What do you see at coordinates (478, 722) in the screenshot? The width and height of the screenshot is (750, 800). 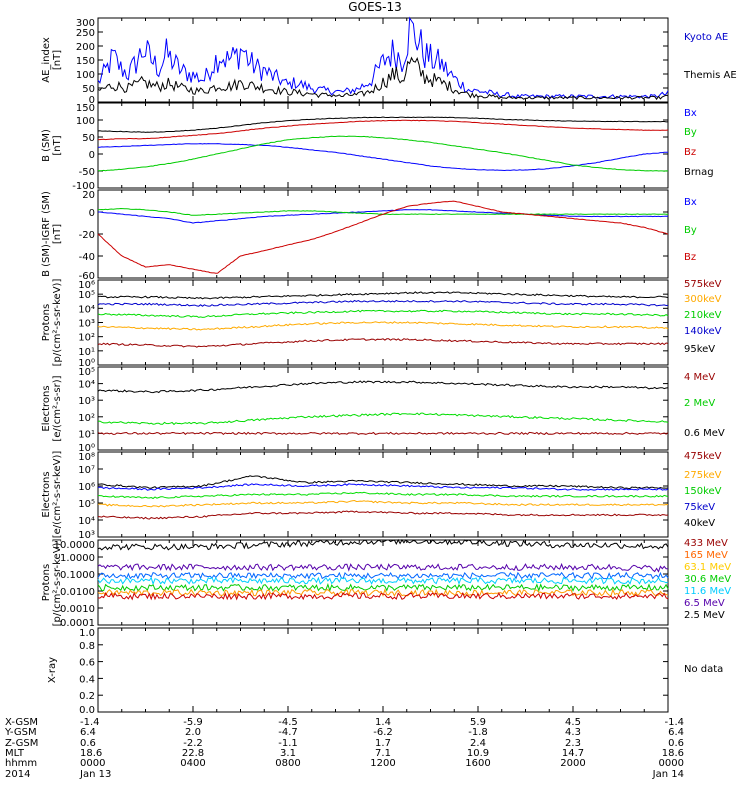 I see `ephemeris-cell: 5.9` at bounding box center [478, 722].